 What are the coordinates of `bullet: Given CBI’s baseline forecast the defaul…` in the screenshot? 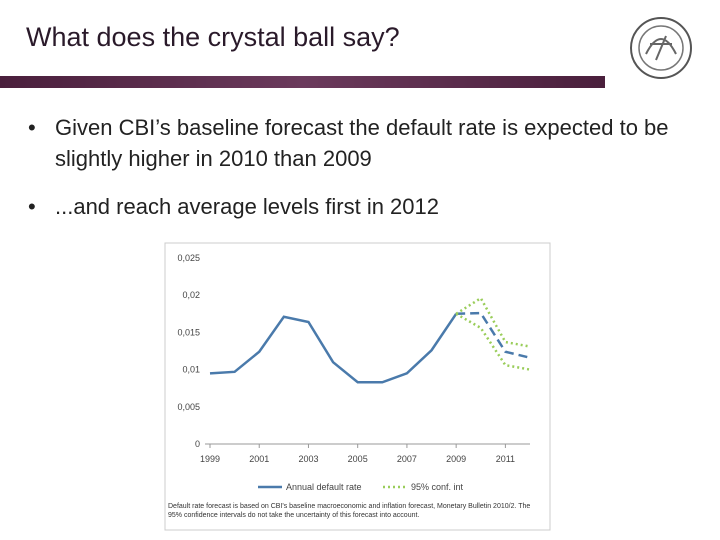 It's located at (358, 143).